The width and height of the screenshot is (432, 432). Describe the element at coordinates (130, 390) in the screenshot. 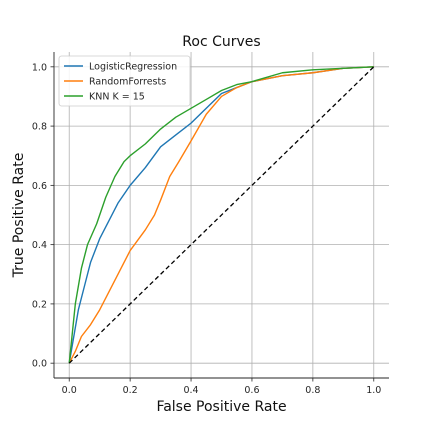

I see `x-tick-label: 0.2` at that location.